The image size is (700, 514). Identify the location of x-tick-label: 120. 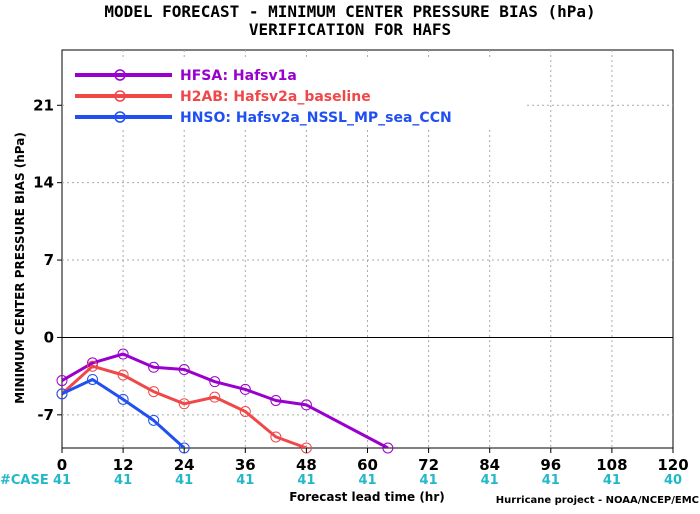
(672, 465).